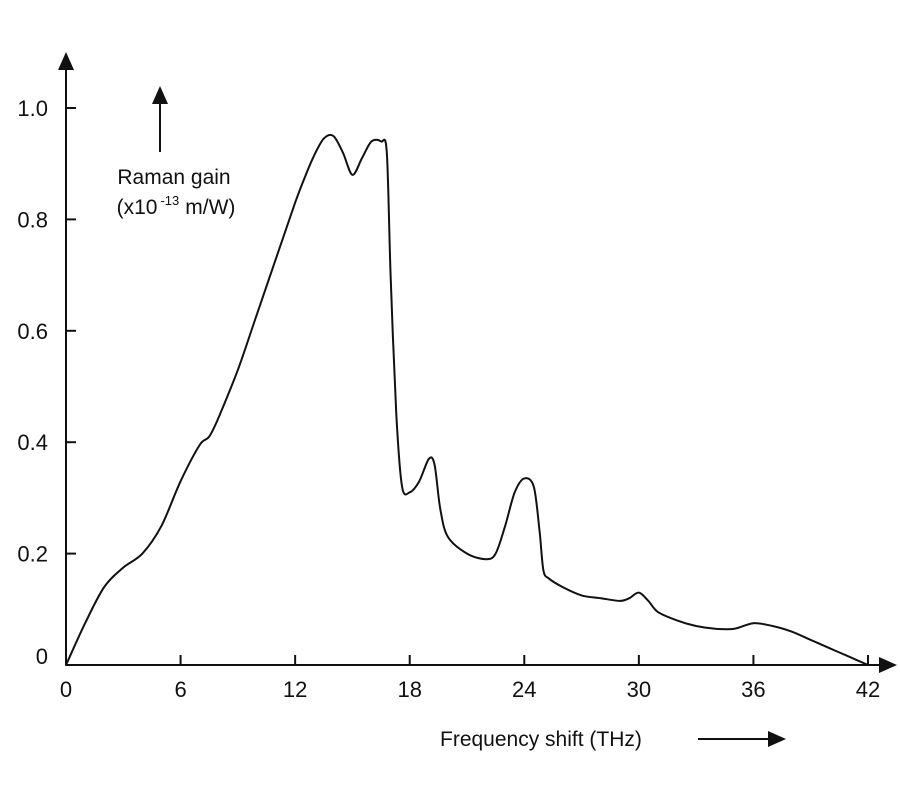 Image resolution: width=900 pixels, height=800 pixels. What do you see at coordinates (32, 442) in the screenshot?
I see `y-tick-label: 0.4` at bounding box center [32, 442].